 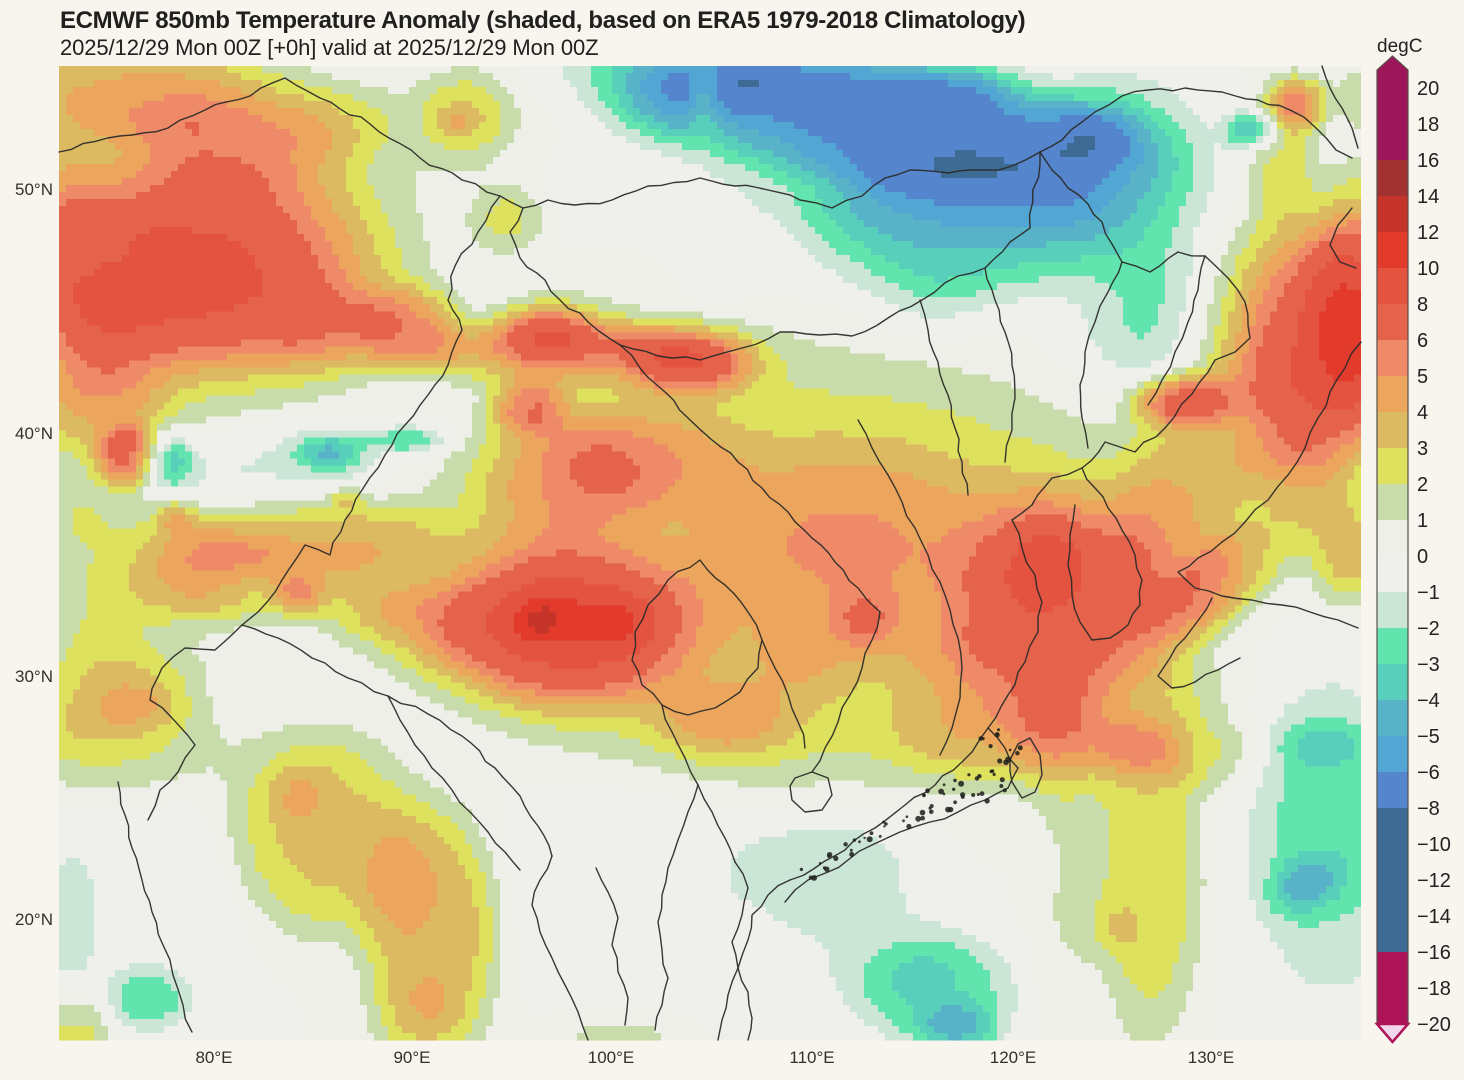 What do you see at coordinates (1428, 161) in the screenshot?
I see `svg-text: 16` at bounding box center [1428, 161].